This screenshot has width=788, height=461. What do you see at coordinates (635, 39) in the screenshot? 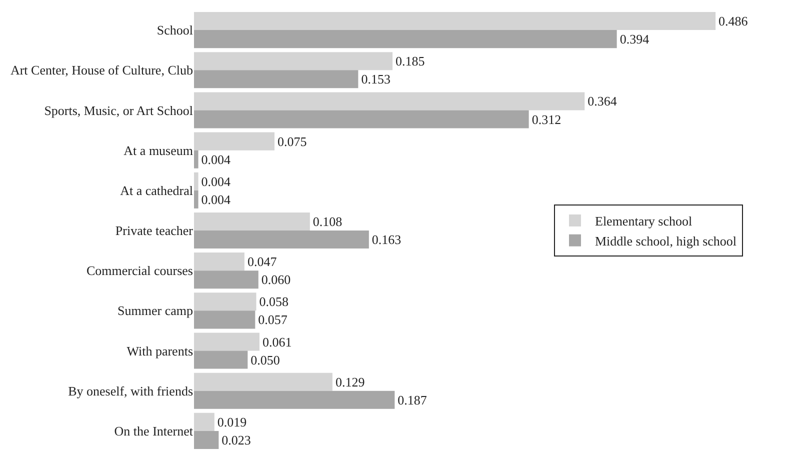
I see `data-label: 0.394` at bounding box center [635, 39].